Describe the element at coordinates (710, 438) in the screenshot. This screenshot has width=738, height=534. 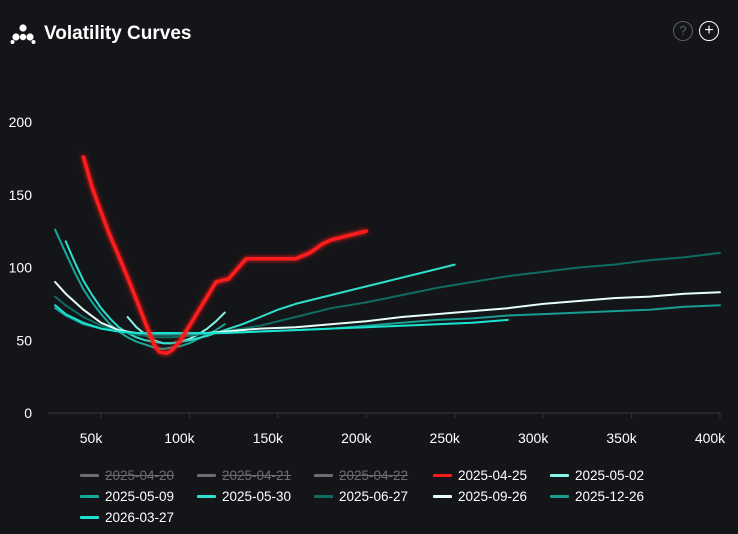
I see `x-tick-label: 400k` at that location.